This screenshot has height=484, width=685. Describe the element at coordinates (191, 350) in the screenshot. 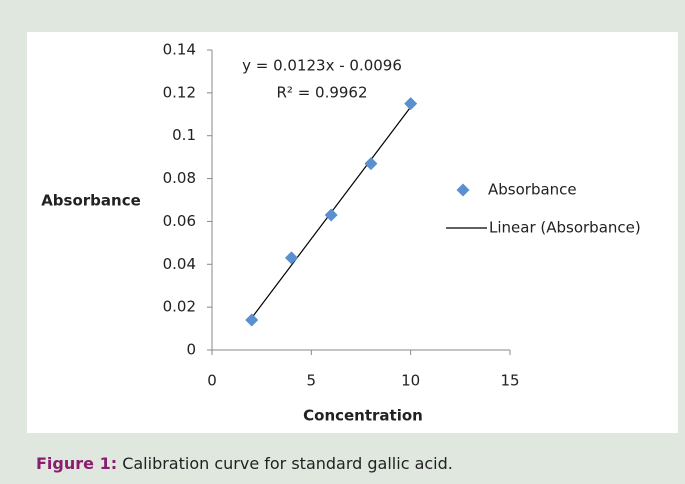

I see `y-tick-label: 0` at that location.